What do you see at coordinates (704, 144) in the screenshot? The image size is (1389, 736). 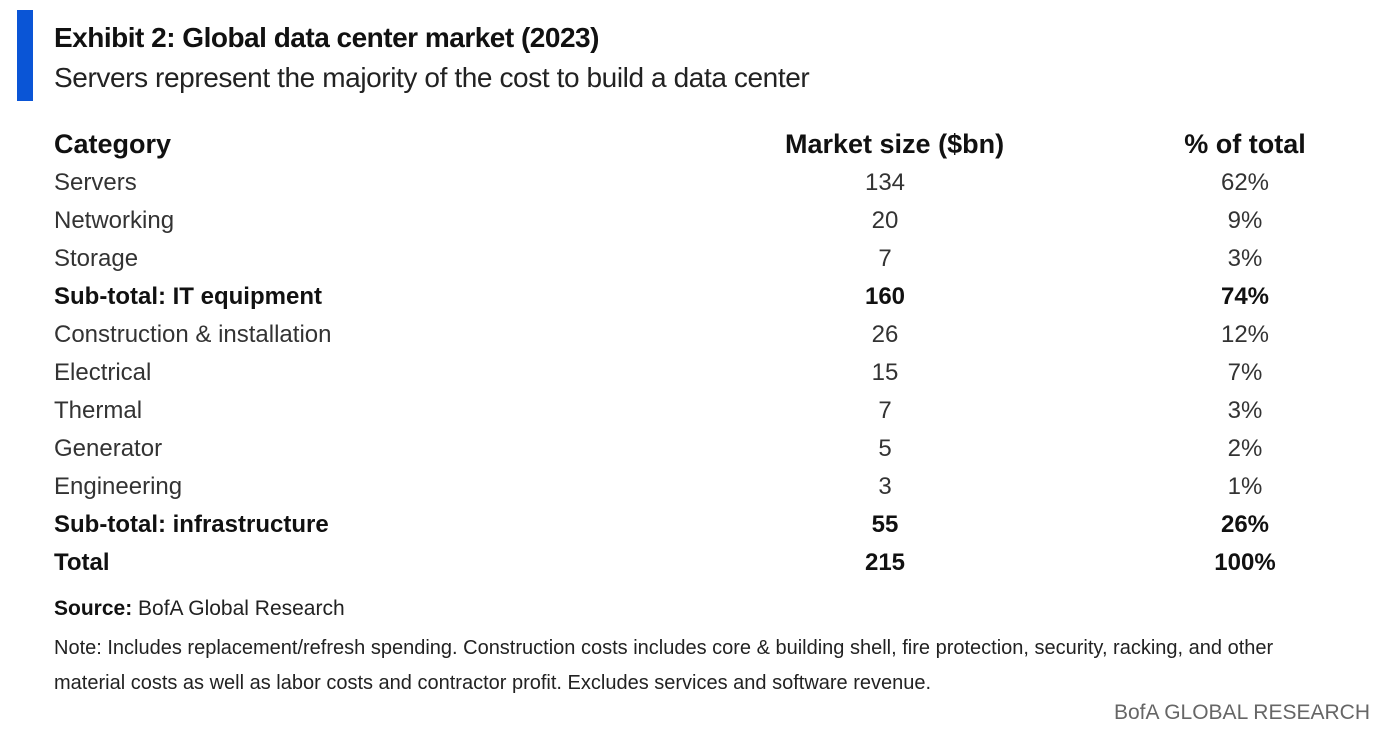 I see `header-row: Category Market size ($bn) % of total` at bounding box center [704, 144].